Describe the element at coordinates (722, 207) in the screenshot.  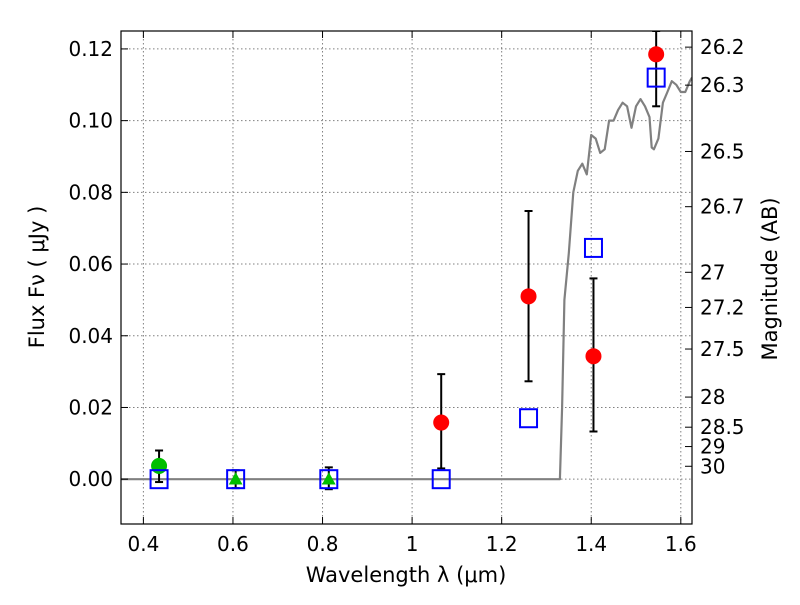
I see `mag-tick-label: 26.7` at that location.